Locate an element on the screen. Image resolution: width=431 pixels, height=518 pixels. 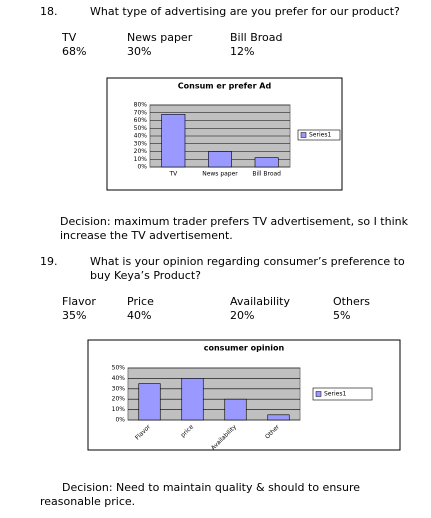
answer-value: 35% is located at coordinates (74, 315).